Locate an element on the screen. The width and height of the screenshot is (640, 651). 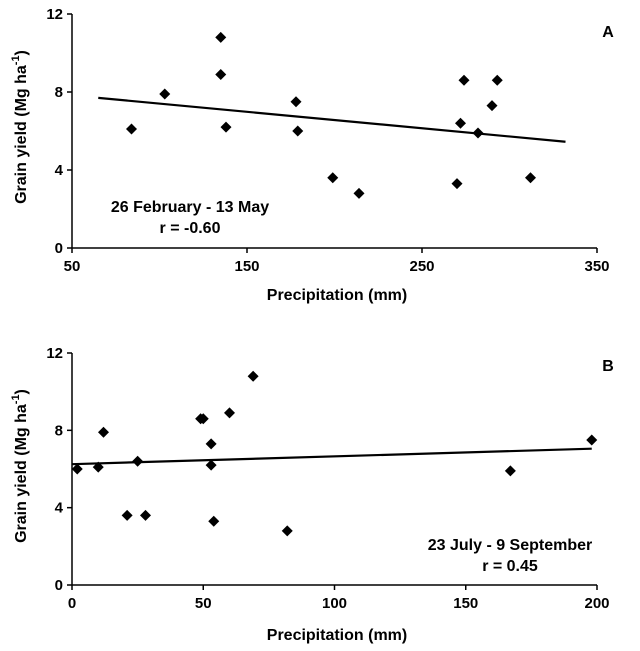
panel-b-x-tick-label: 150 is located at coordinates (465, 603).